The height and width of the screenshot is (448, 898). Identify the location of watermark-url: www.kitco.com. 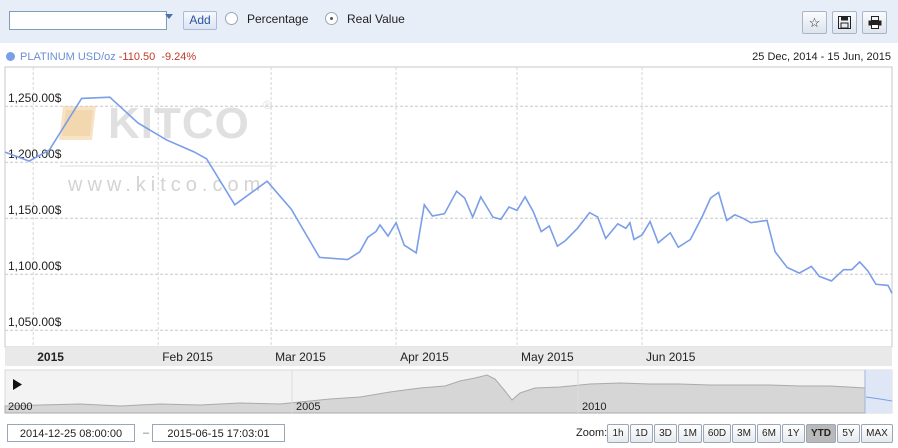
(166, 185).